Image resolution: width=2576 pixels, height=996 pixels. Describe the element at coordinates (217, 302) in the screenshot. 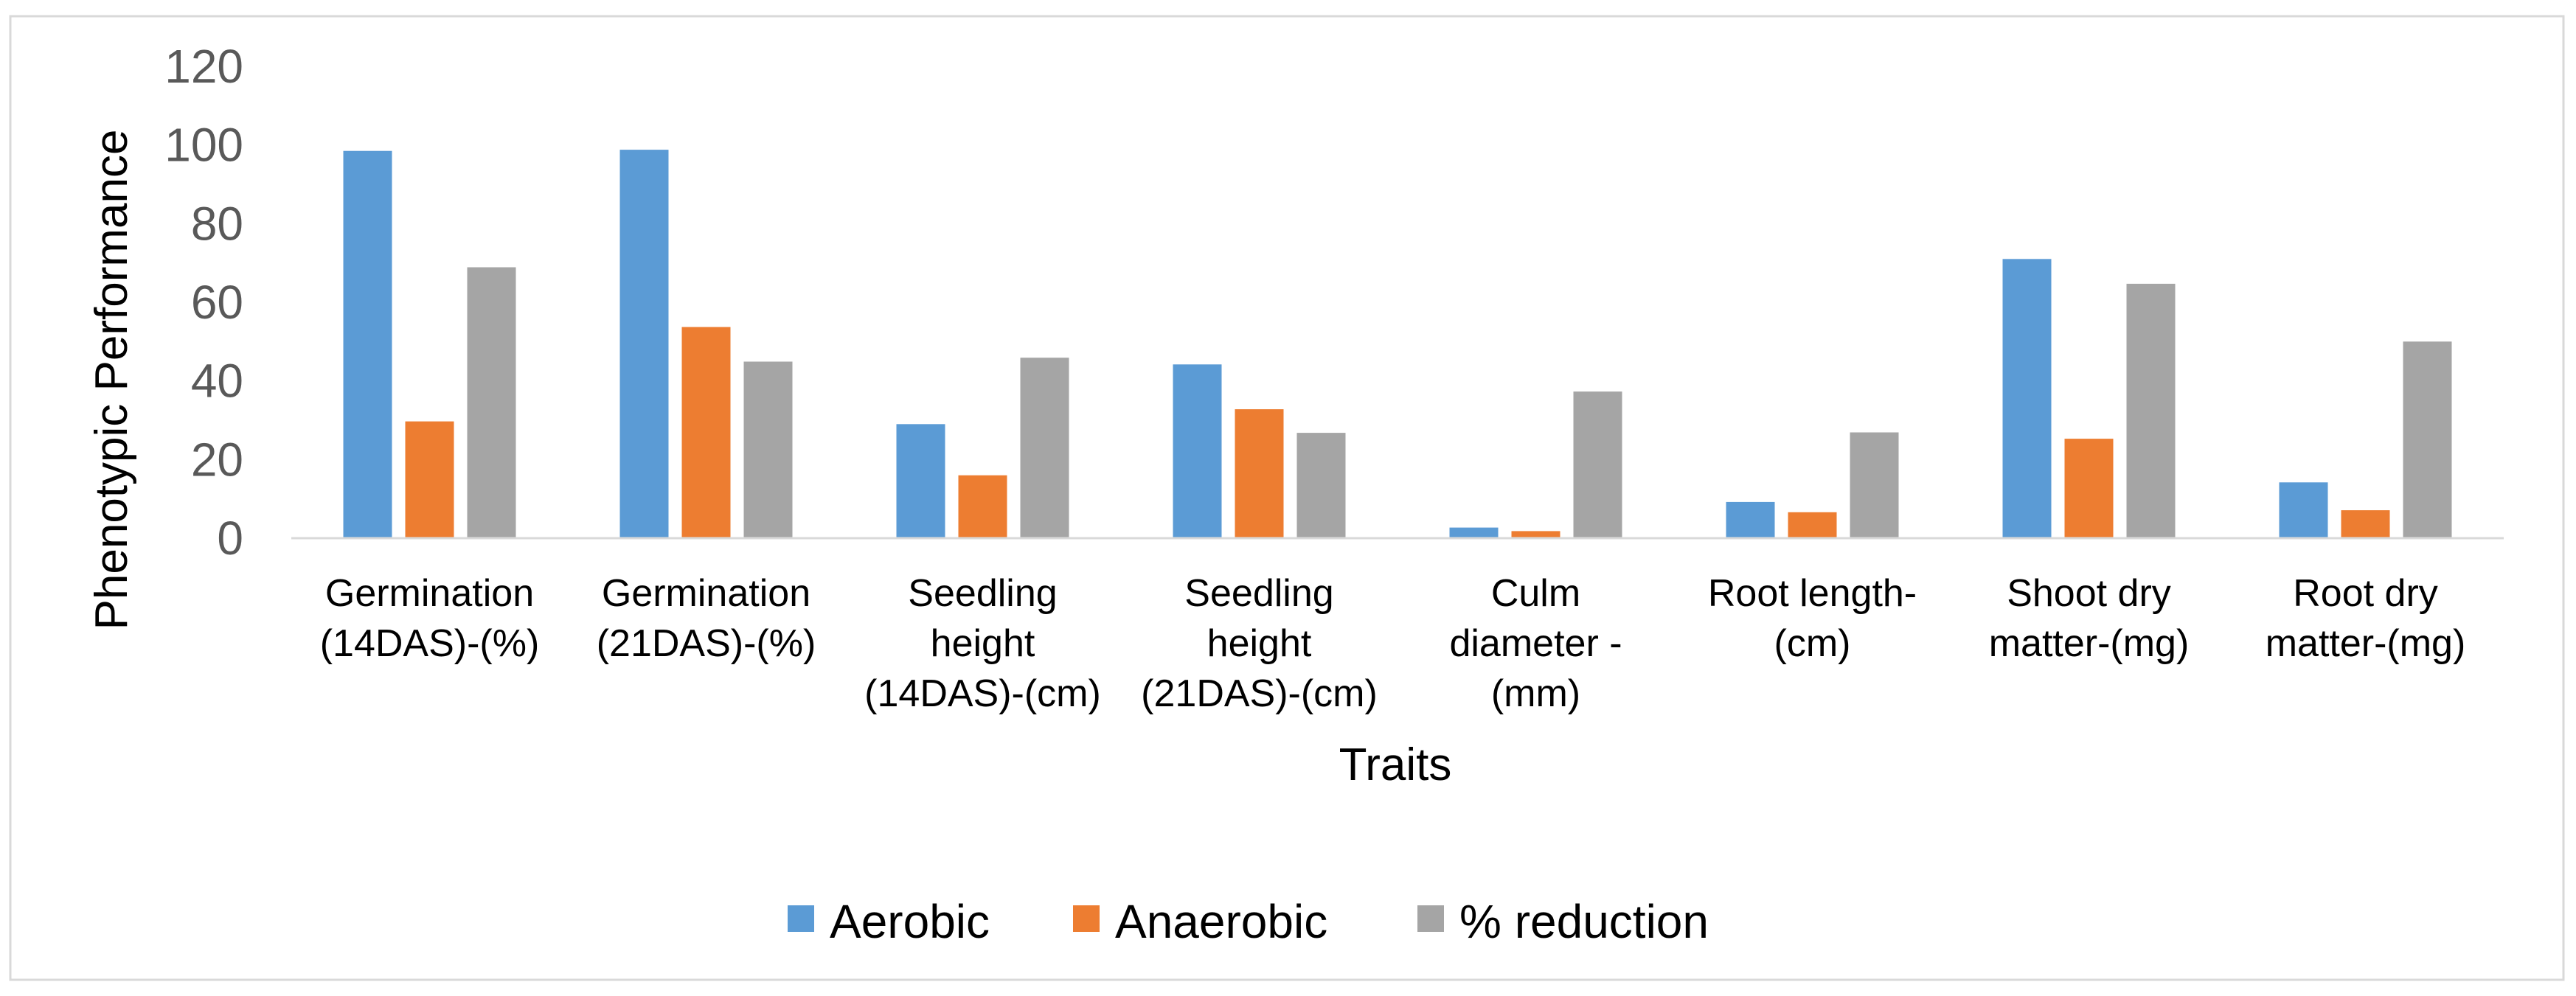

I see `y-tick-label: 60` at that location.